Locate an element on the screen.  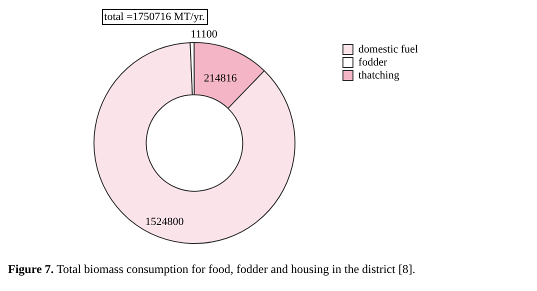
data-label: 1524800 is located at coordinates (164, 222).